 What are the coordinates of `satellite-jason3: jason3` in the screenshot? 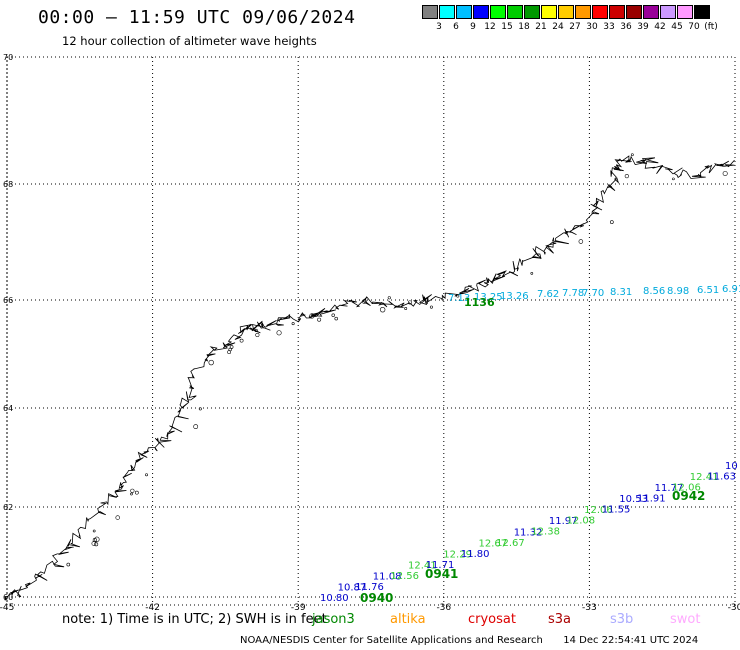 It's located at (333, 619).